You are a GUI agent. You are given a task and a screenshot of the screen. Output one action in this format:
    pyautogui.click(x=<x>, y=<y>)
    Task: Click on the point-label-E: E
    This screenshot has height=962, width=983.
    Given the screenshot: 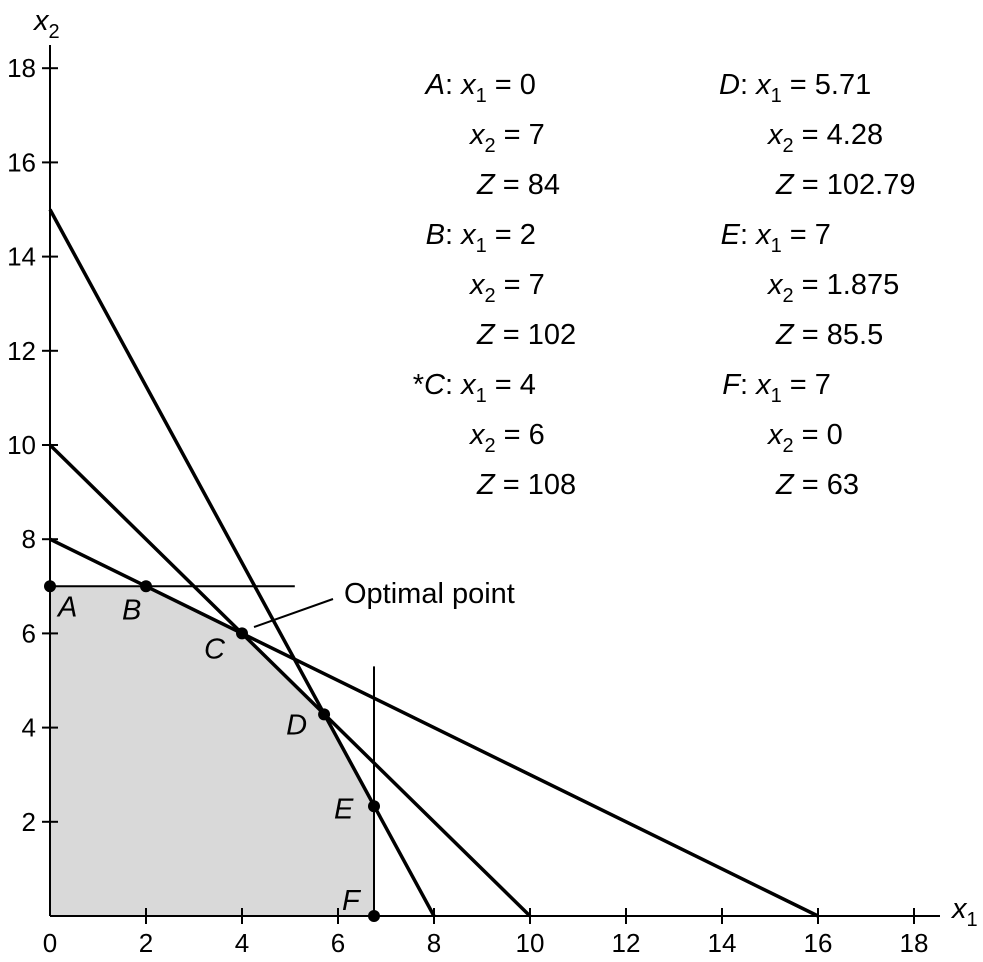 What is the action you would take?
    pyautogui.click(x=344, y=809)
    